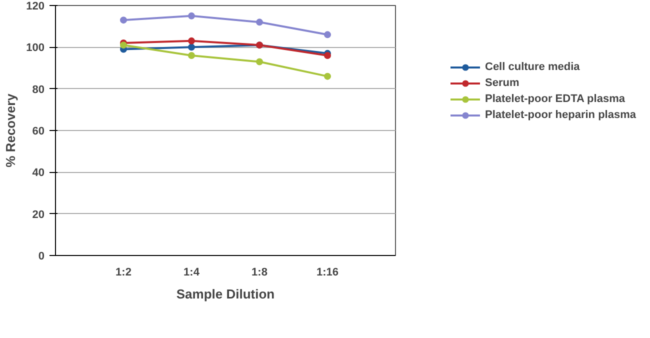  What do you see at coordinates (38, 90) in the screenshot?
I see `y-tick-label: 80` at bounding box center [38, 90].